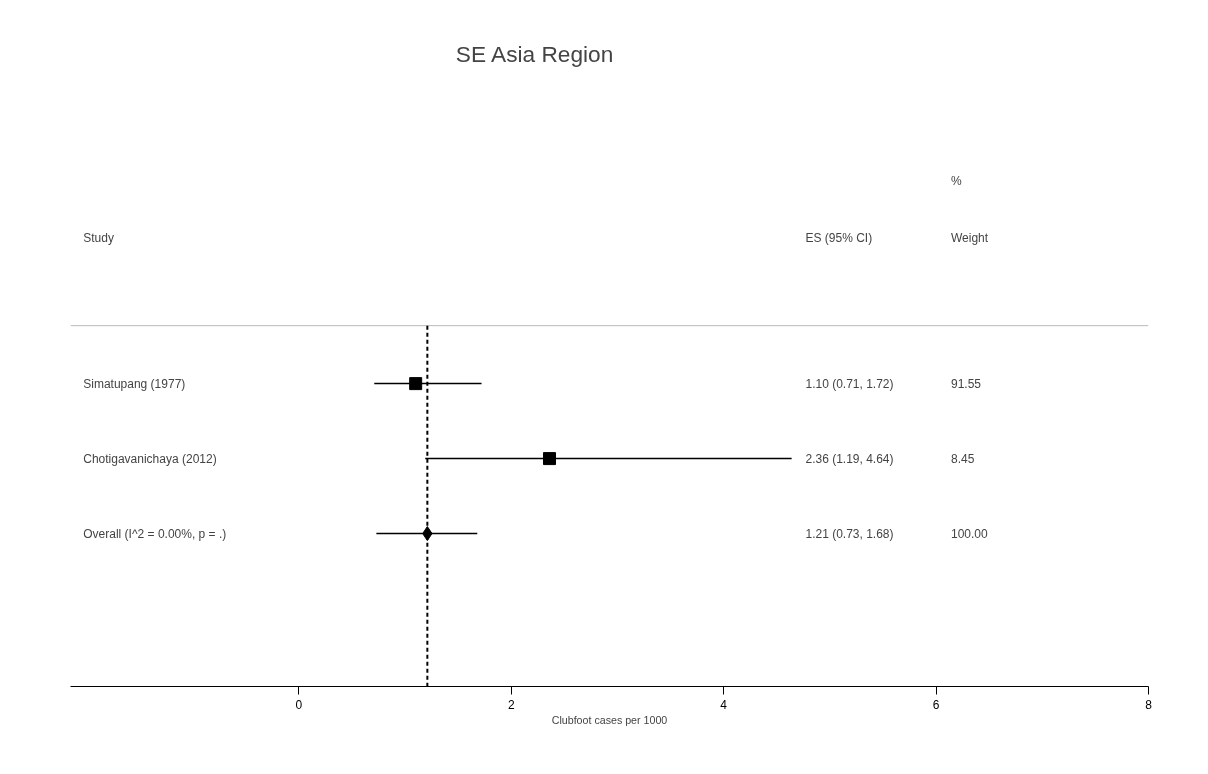  What do you see at coordinates (511, 704) in the screenshot?
I see `x-tick-label: 2` at bounding box center [511, 704].